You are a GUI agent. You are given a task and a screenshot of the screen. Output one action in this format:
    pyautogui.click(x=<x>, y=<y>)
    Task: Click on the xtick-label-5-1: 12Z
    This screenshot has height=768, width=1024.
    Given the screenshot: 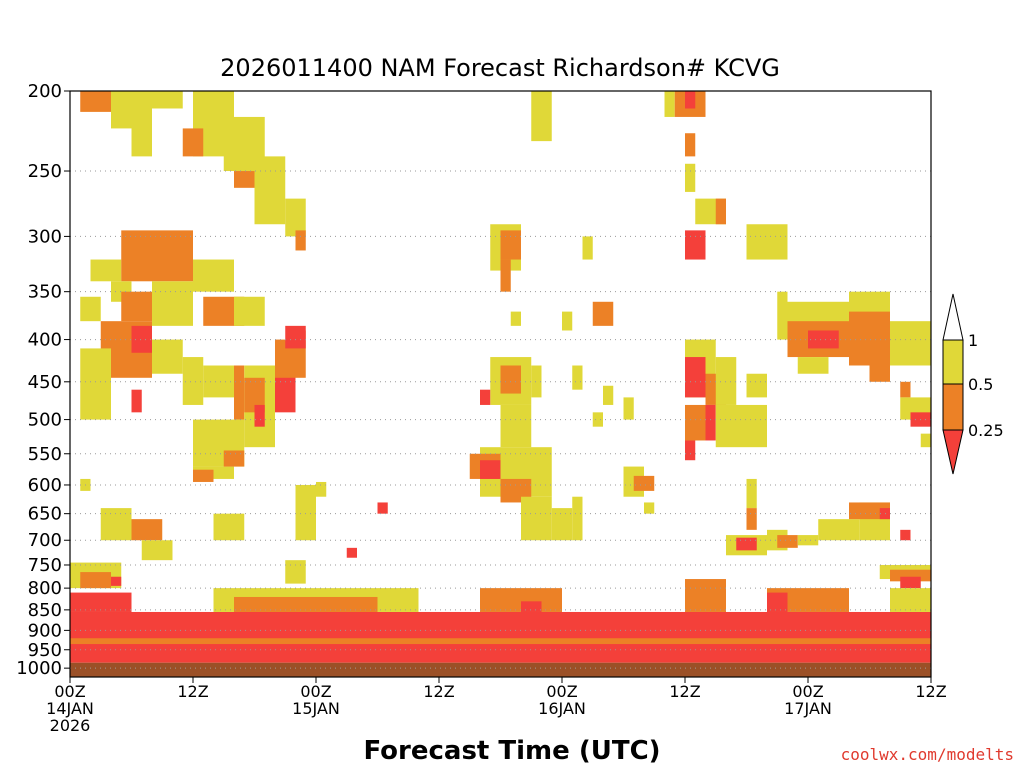 What is the action you would take?
    pyautogui.click(x=684, y=691)
    